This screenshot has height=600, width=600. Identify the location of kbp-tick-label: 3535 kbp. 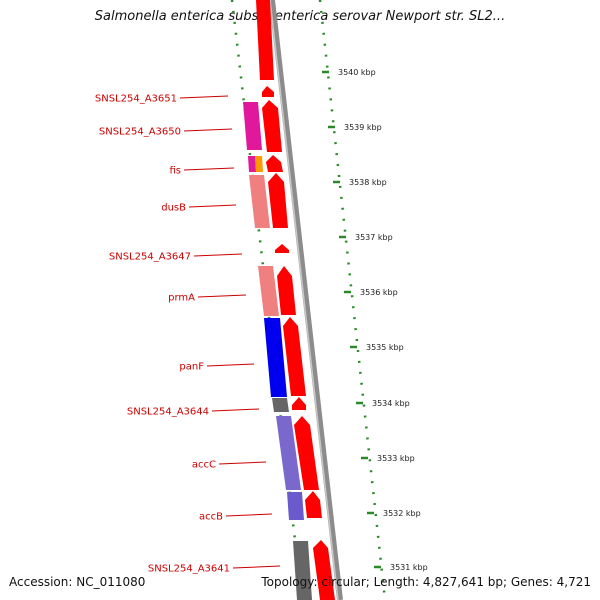
(385, 347).